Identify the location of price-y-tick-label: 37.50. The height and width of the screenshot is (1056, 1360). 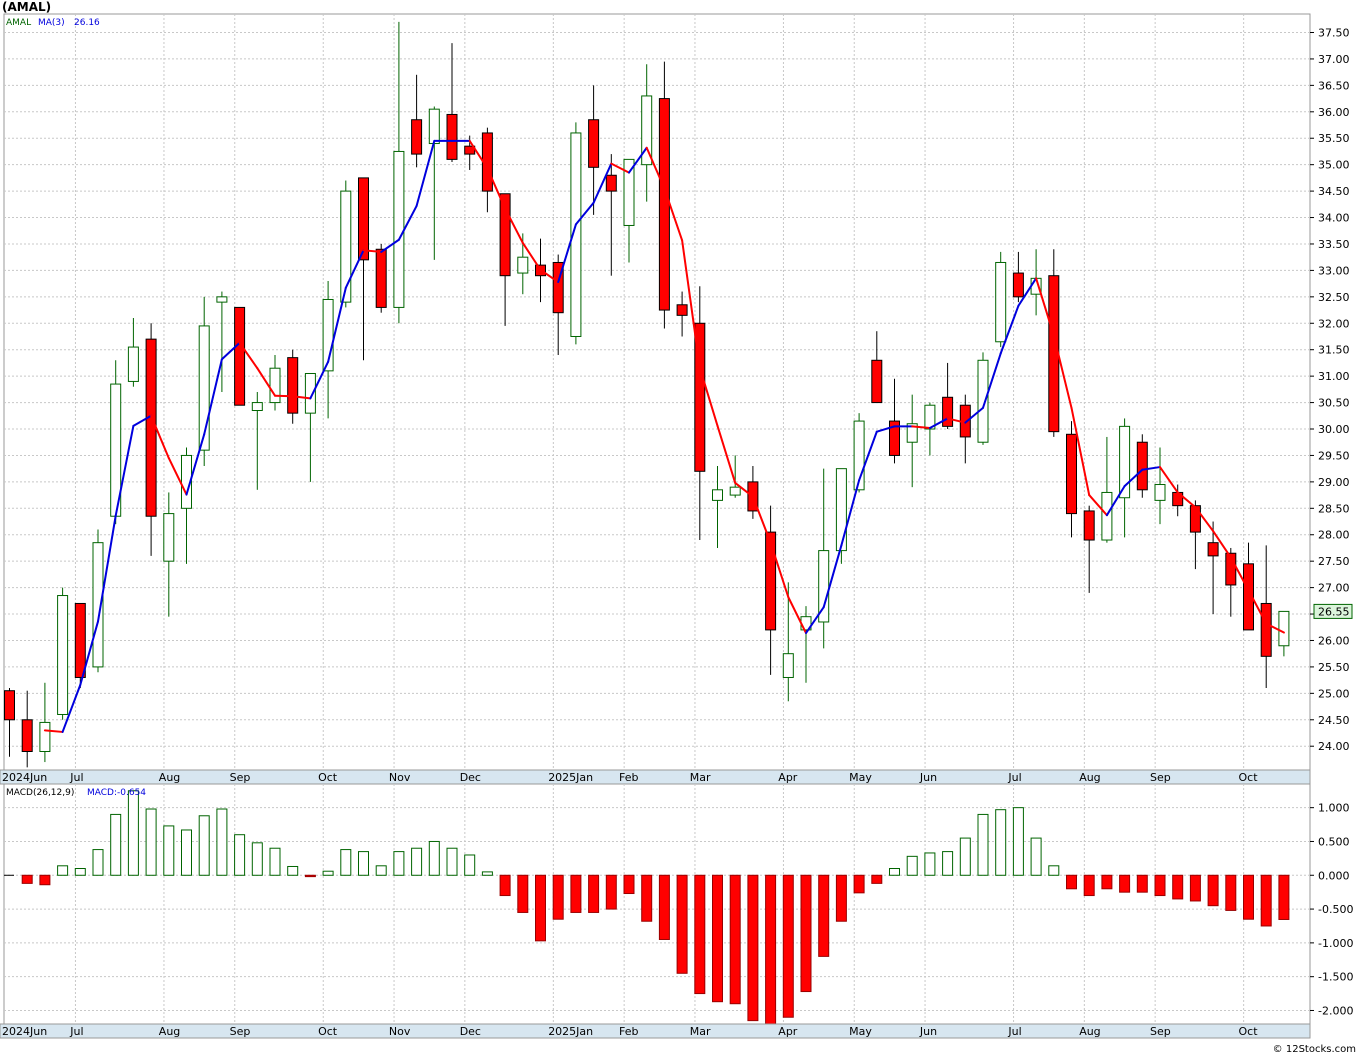
(1334, 33).